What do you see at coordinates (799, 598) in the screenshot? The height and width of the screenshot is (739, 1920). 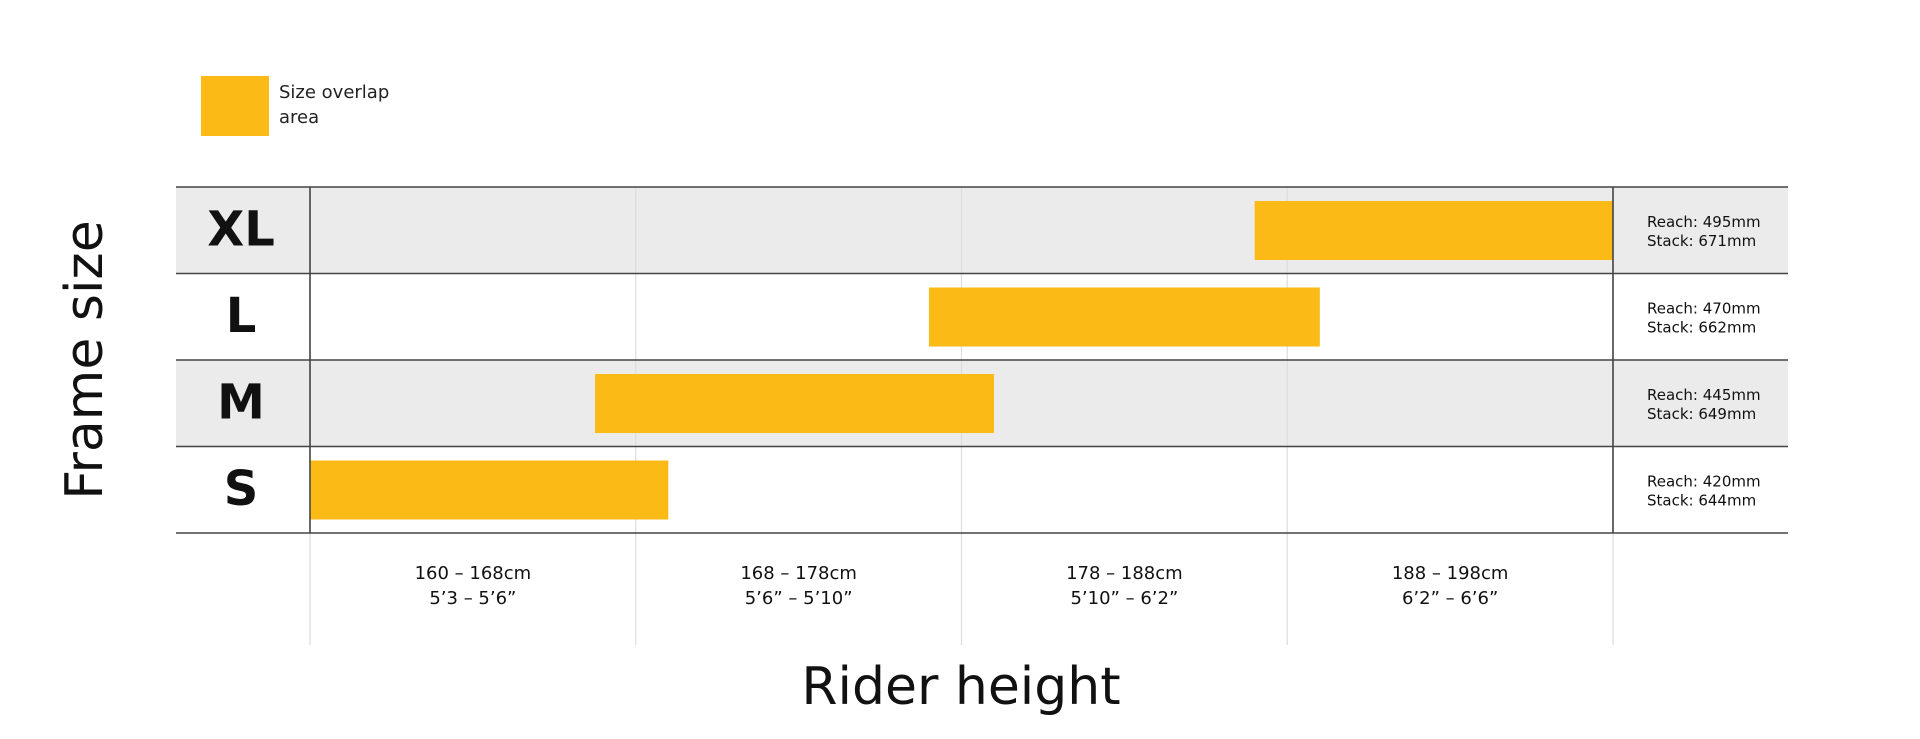 I see `x-band-label: 5’6” – 5’10”` at bounding box center [799, 598].